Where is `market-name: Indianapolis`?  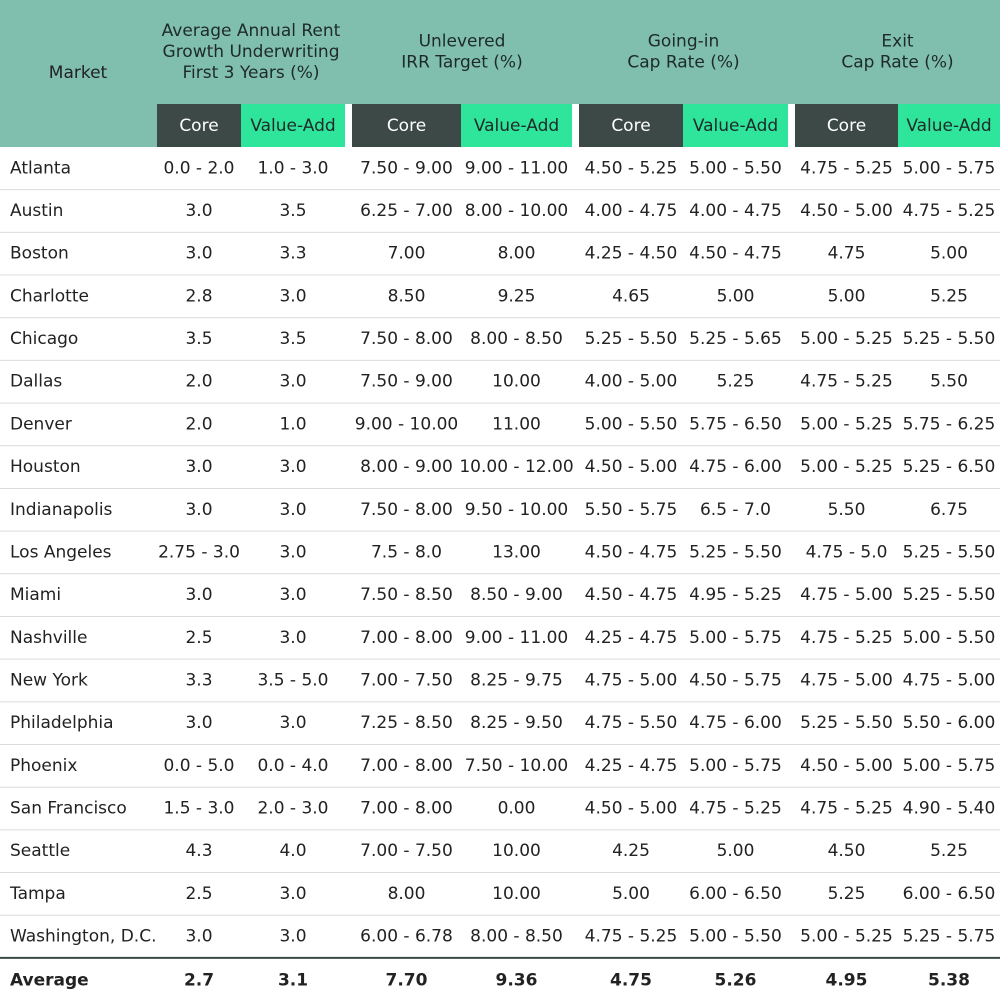 market-name: Indianapolis is located at coordinates (61, 510).